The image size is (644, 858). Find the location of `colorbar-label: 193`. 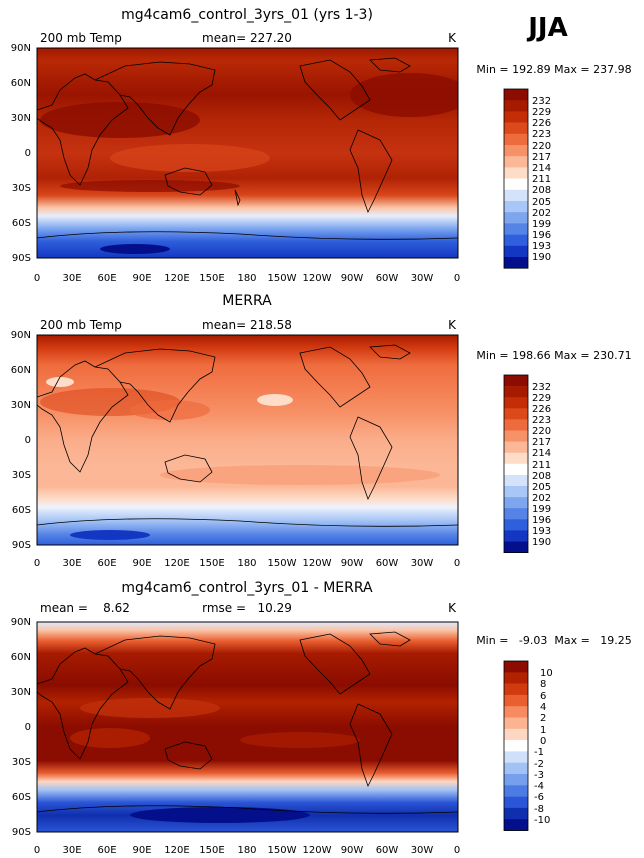

colorbar-label: 193 is located at coordinates (541, 246).